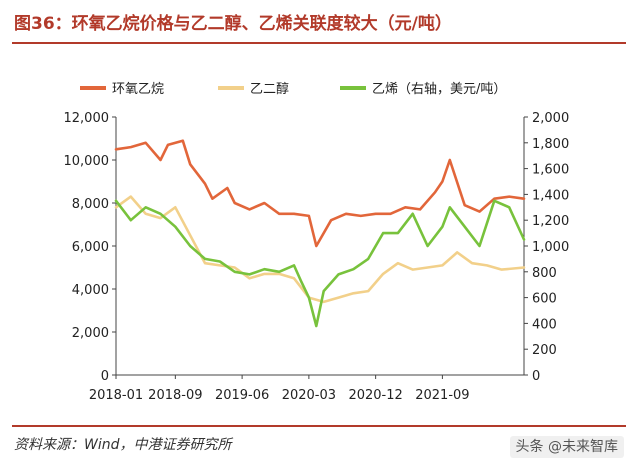 The height and width of the screenshot is (472, 640). I want to click on y-right-tick-label: 200, so click(544, 350).